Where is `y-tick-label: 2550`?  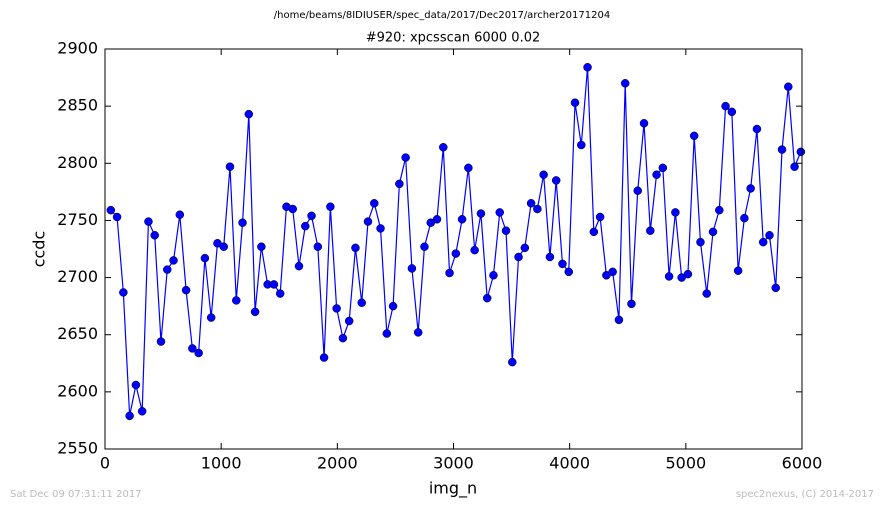
y-tick-label: 2550 is located at coordinates (77, 448).